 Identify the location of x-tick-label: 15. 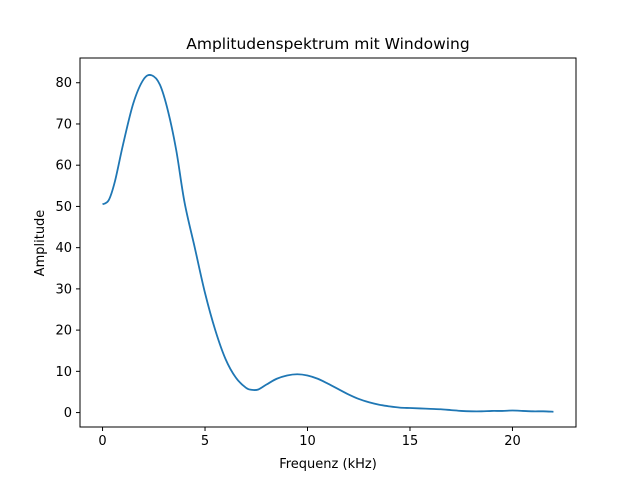
(410, 441).